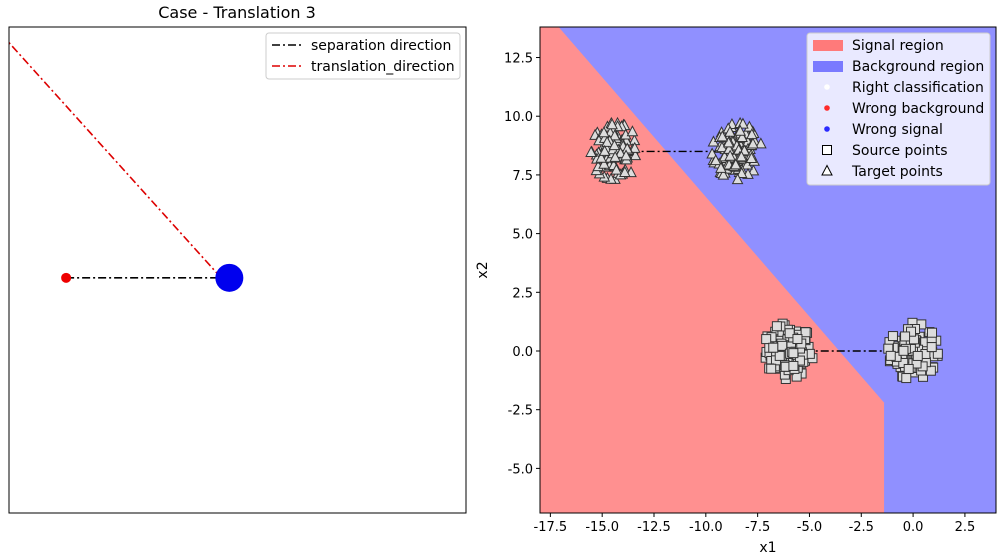 This screenshot has width=1000, height=560. What do you see at coordinates (66, 277) in the screenshot?
I see `source-center-marker` at bounding box center [66, 277].